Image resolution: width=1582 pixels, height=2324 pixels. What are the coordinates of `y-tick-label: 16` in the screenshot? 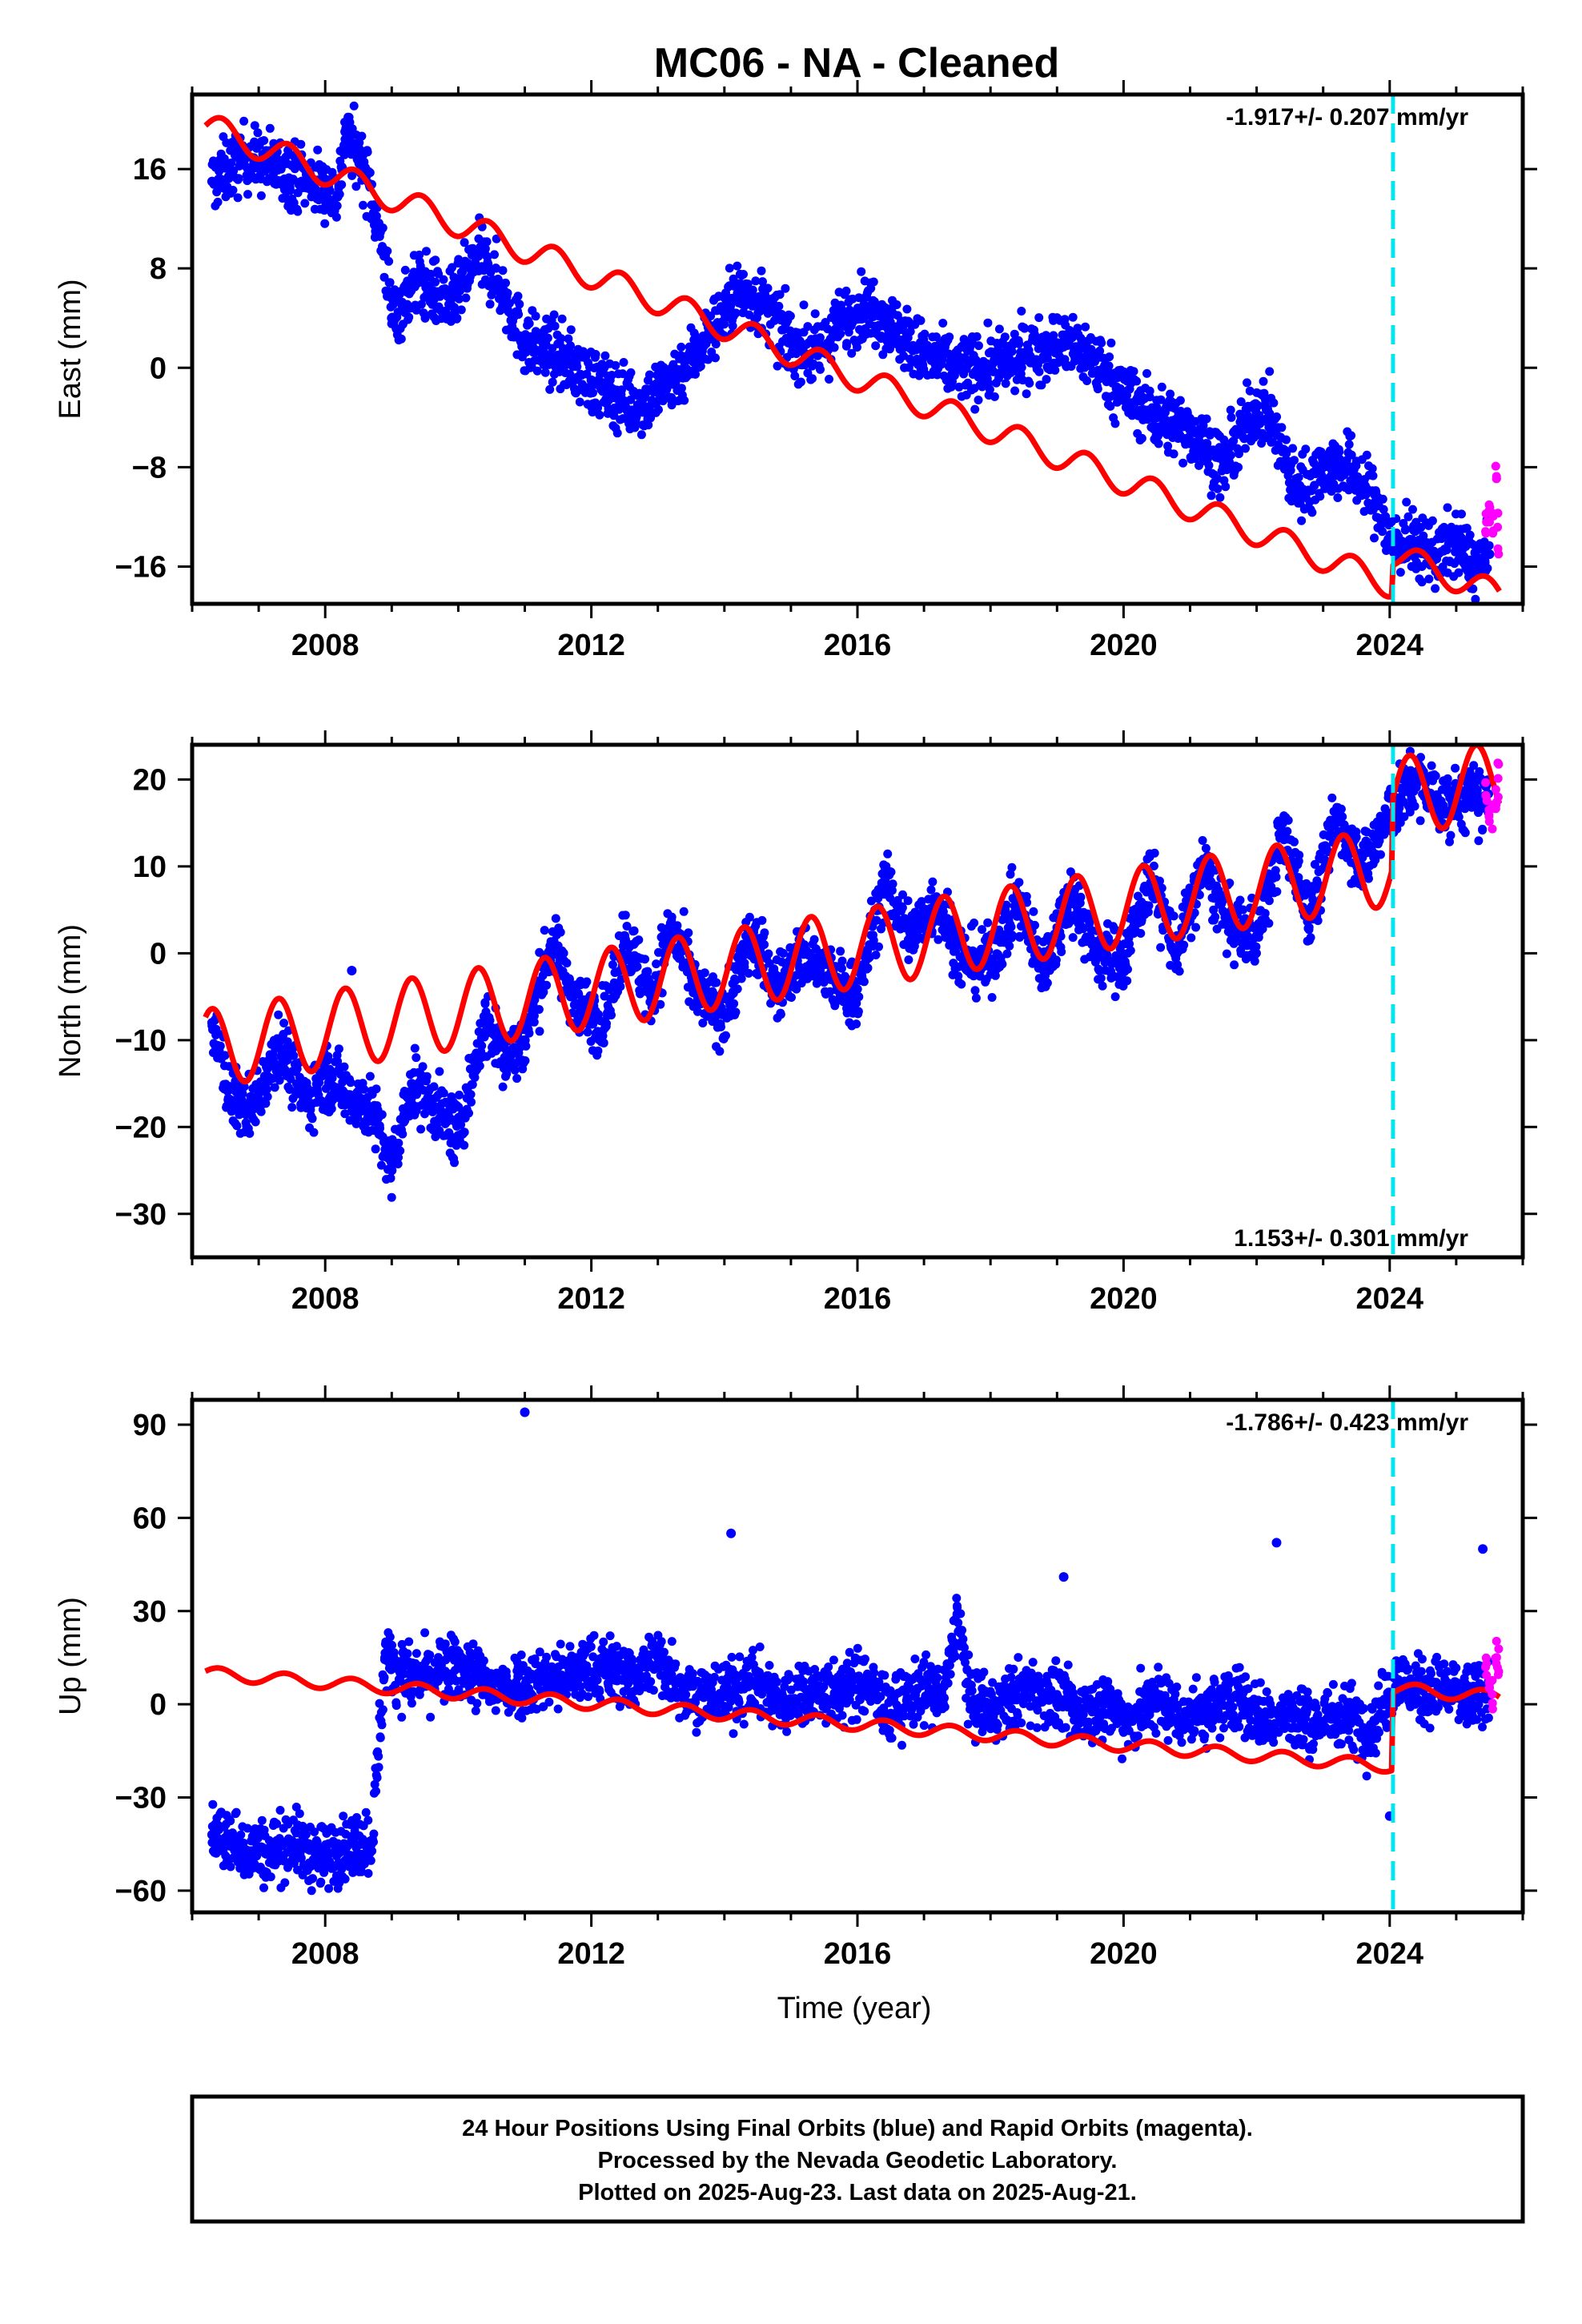 It's located at (150, 170).